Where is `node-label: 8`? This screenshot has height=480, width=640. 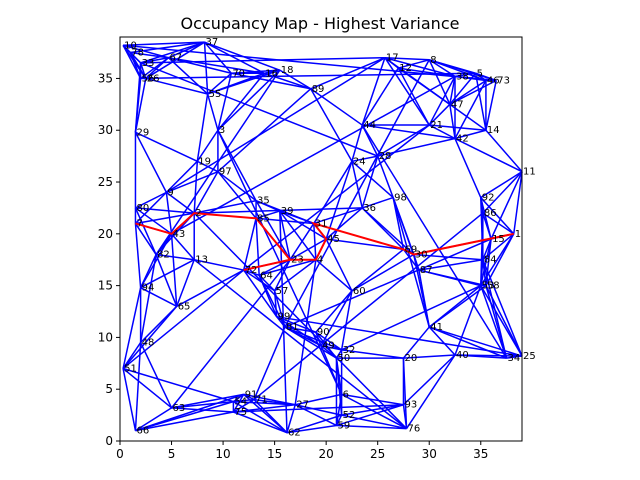
node-label: 8 is located at coordinates (433, 60).